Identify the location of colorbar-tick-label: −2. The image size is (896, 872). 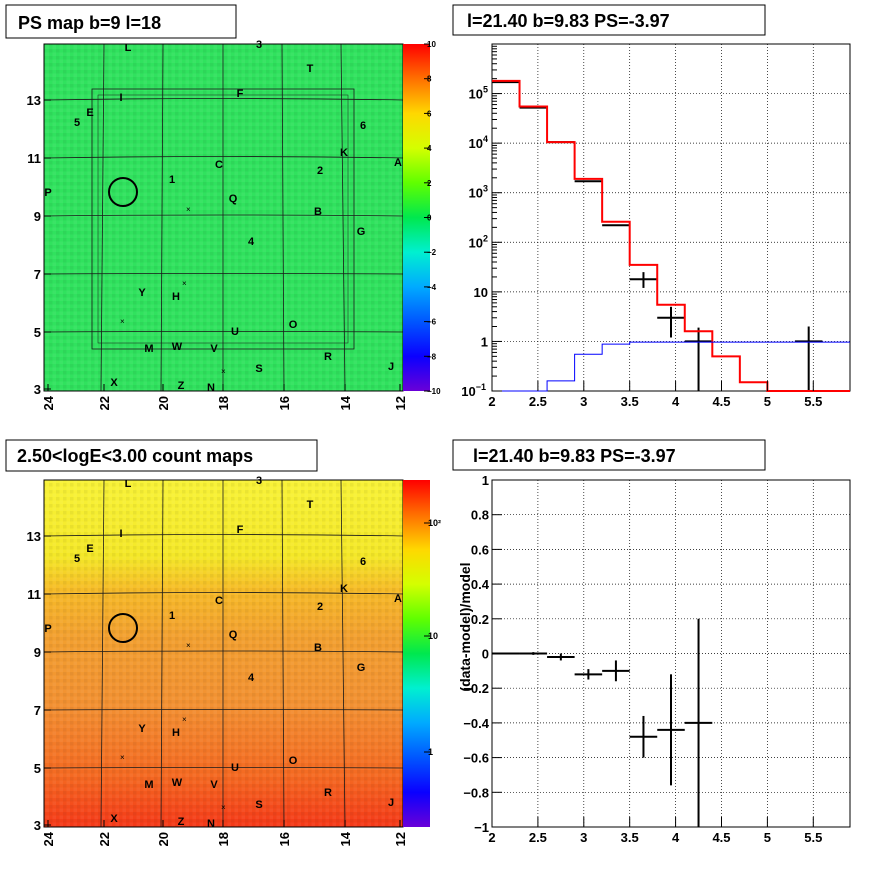
(432, 252).